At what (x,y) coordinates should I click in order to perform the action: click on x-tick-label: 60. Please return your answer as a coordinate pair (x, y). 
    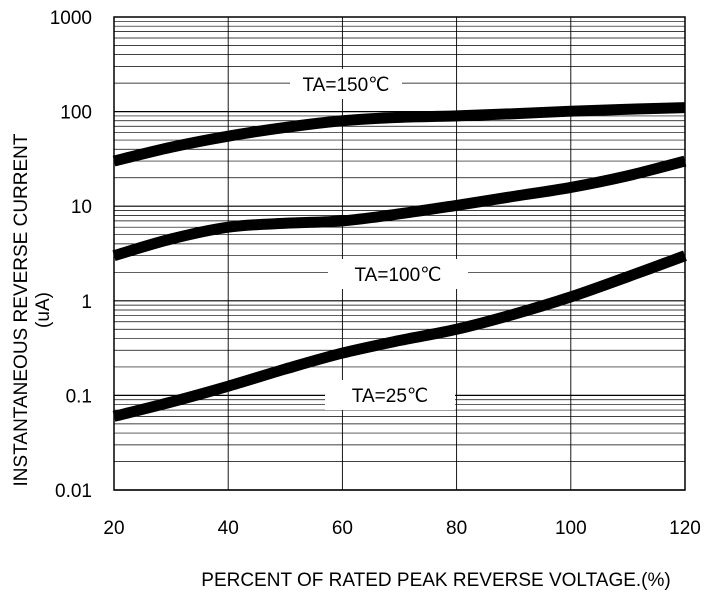
    Looking at the image, I should click on (342, 528).